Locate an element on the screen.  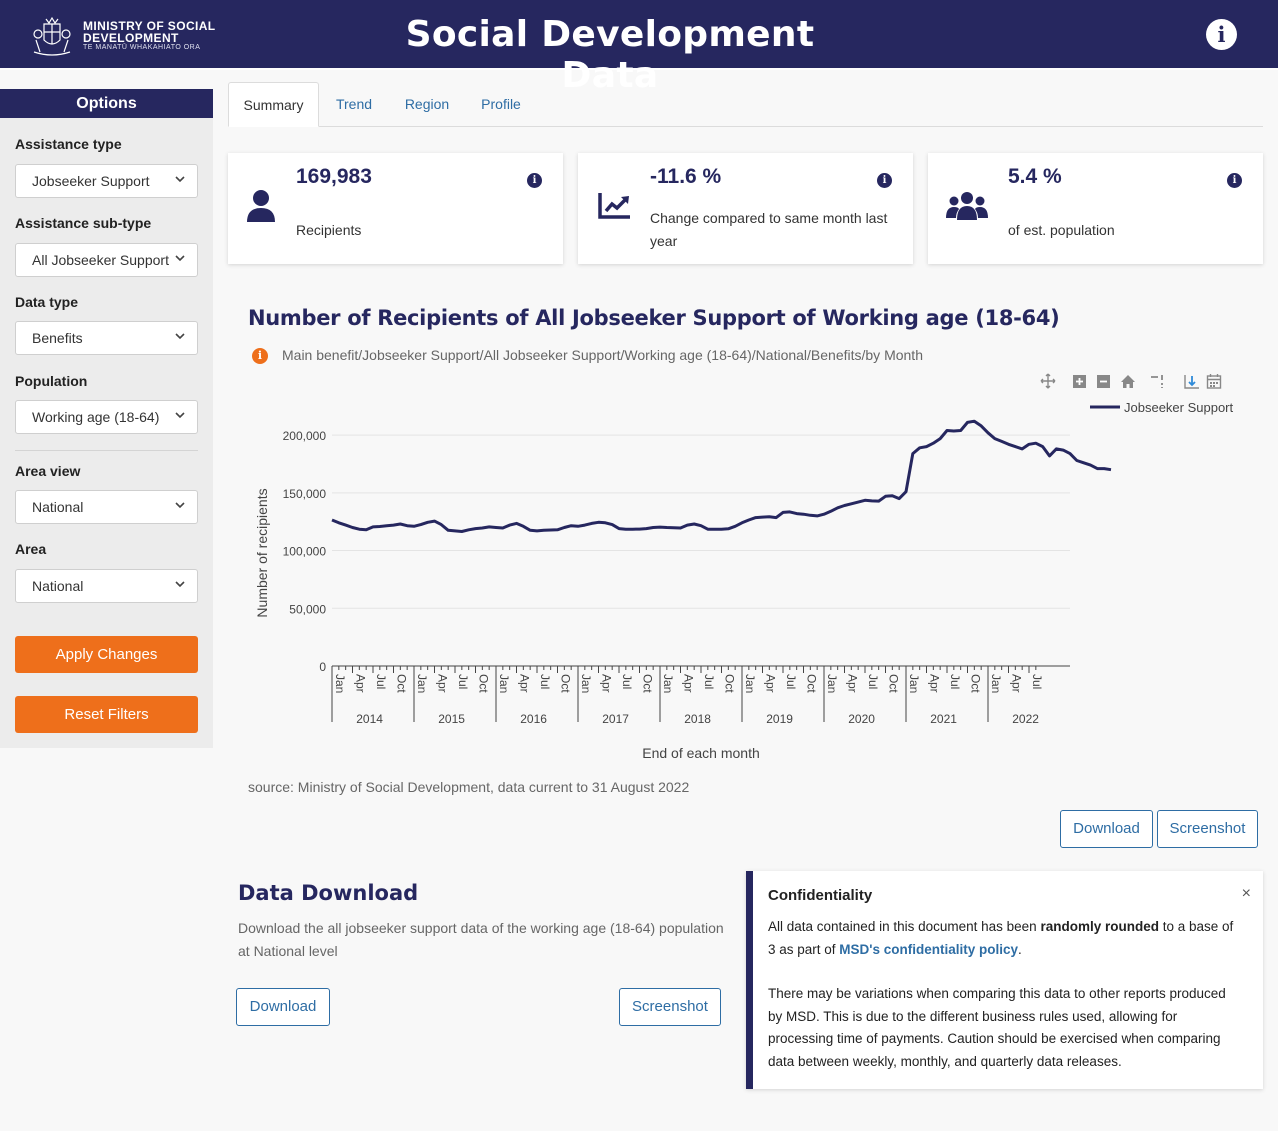
screenshot-button: Screenshot is located at coordinates (1207, 829).